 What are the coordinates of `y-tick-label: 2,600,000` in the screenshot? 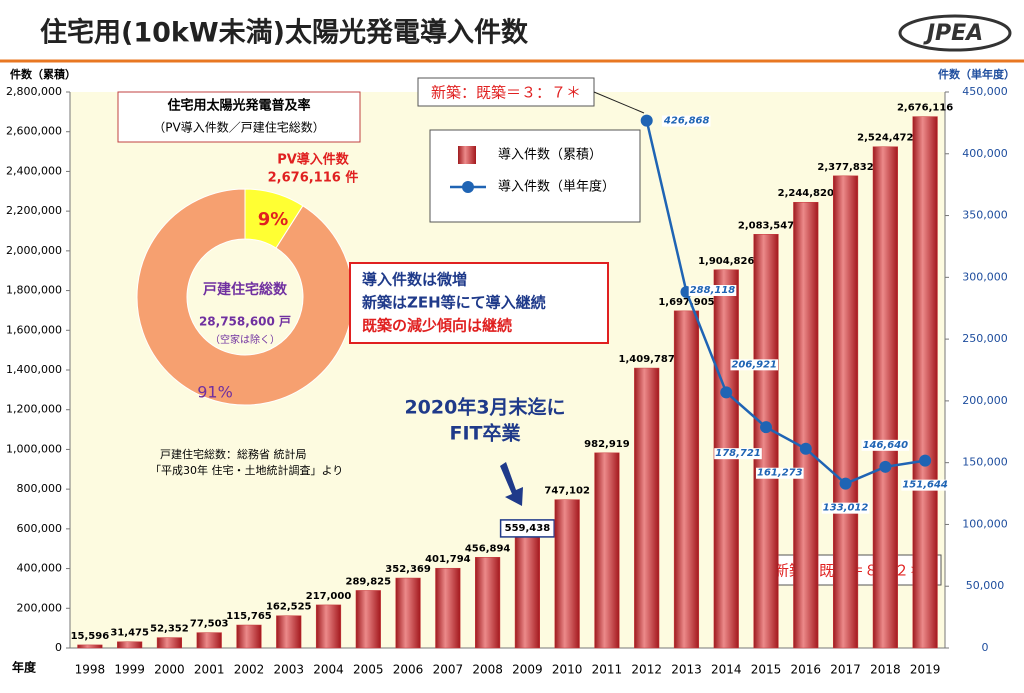 It's located at (34, 131).